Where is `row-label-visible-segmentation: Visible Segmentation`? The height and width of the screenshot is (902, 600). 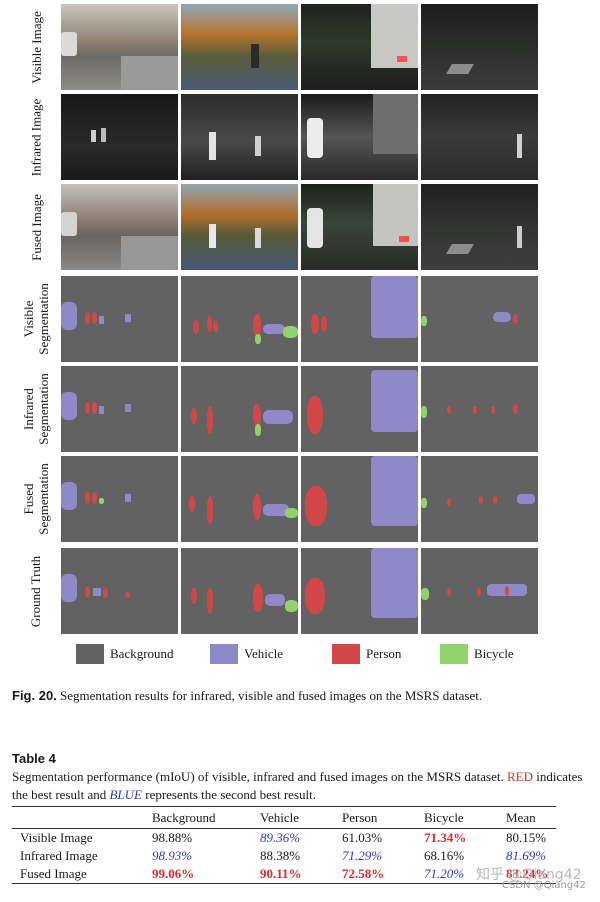
row-label-visible-segmentation: Visible Segmentation is located at coordinates (36, 319).